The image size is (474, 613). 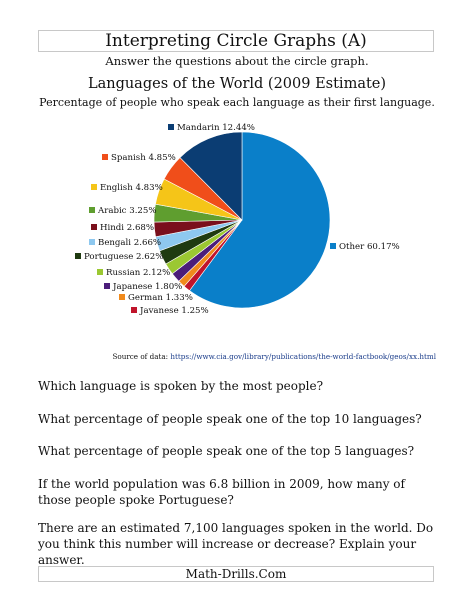 What do you see at coordinates (333, 246) in the screenshot?
I see `legend-swatch-other` at bounding box center [333, 246].